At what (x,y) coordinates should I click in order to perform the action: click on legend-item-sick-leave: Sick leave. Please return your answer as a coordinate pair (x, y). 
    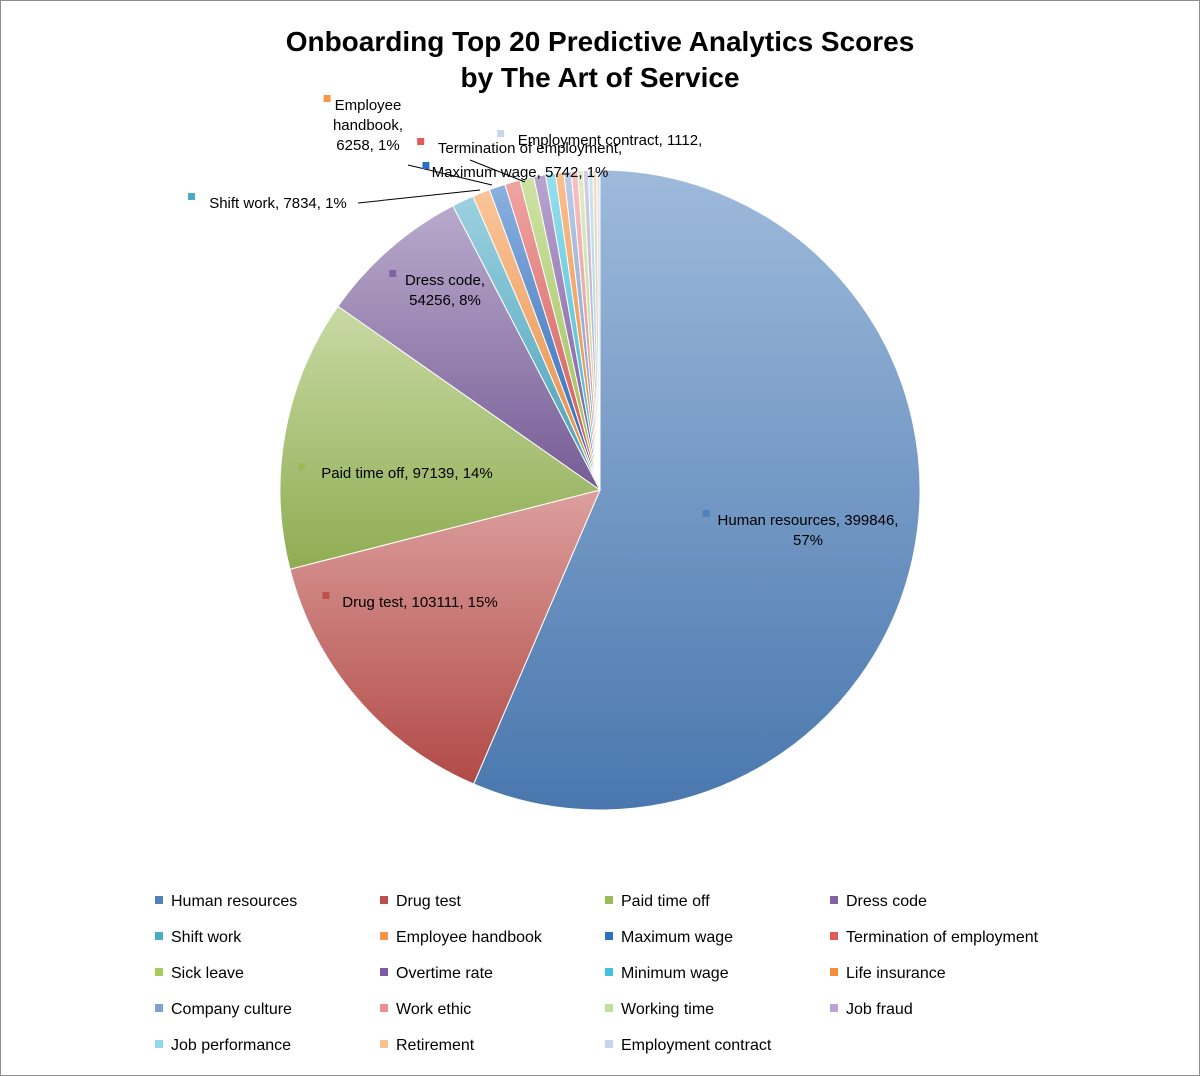
    Looking at the image, I should click on (199, 976).